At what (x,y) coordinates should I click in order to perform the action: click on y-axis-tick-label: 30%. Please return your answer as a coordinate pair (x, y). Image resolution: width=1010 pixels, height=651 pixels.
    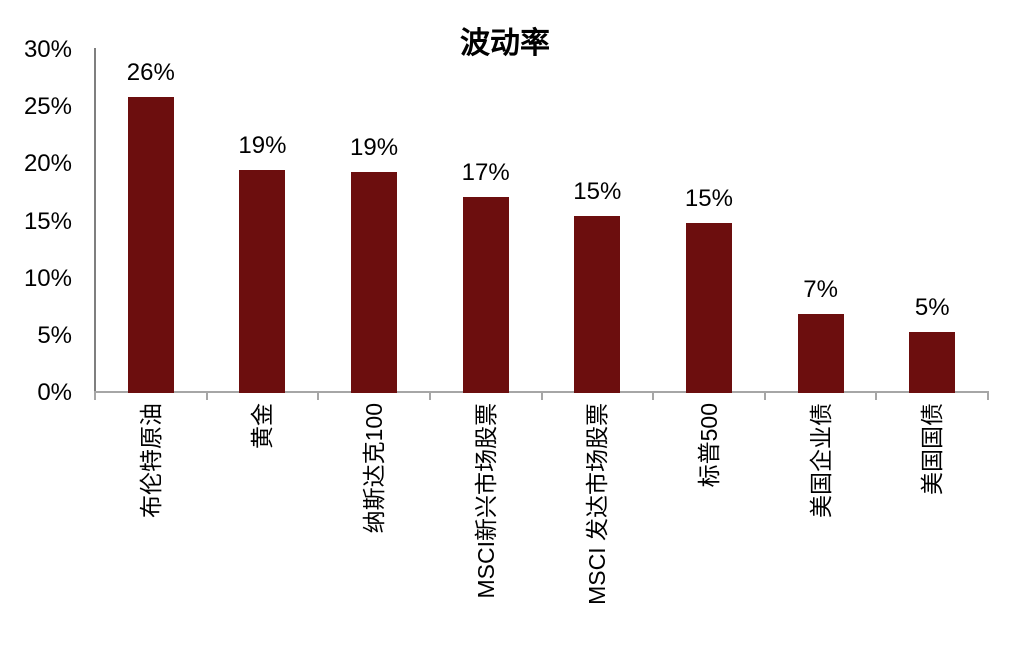
    Looking at the image, I should click on (47, 49).